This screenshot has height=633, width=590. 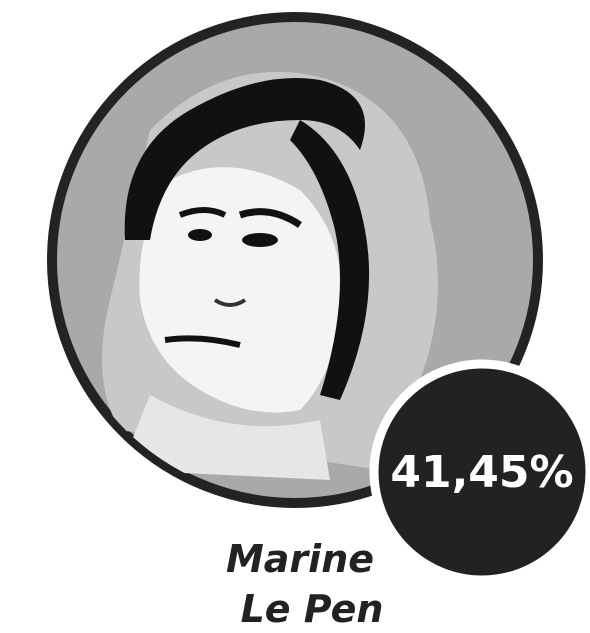 What do you see at coordinates (300, 559) in the screenshot?
I see `name-line: Marine` at bounding box center [300, 559].